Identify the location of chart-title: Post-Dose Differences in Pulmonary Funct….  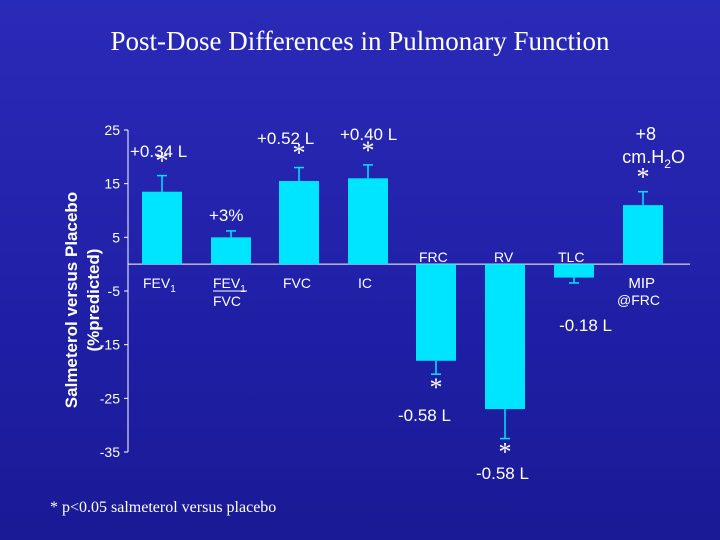
(360, 41).